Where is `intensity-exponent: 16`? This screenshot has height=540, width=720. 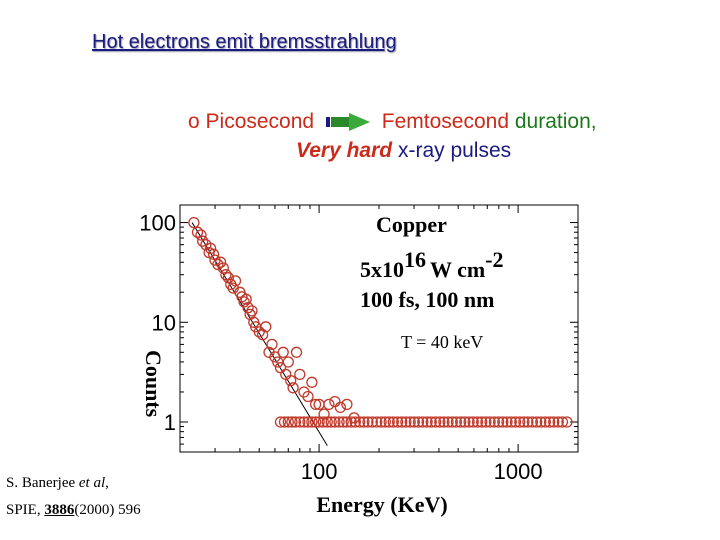
intensity-exponent: 16 is located at coordinates (415, 259).